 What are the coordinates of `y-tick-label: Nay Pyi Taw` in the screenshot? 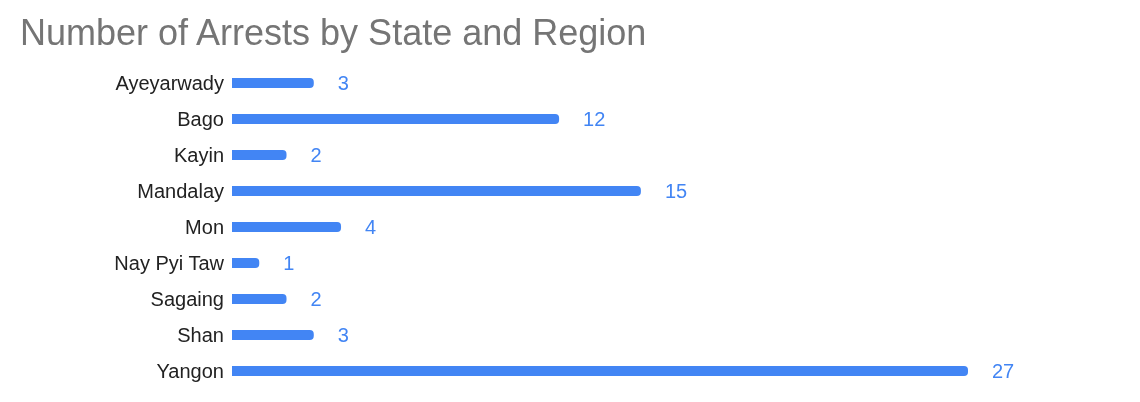 It's located at (169, 263).